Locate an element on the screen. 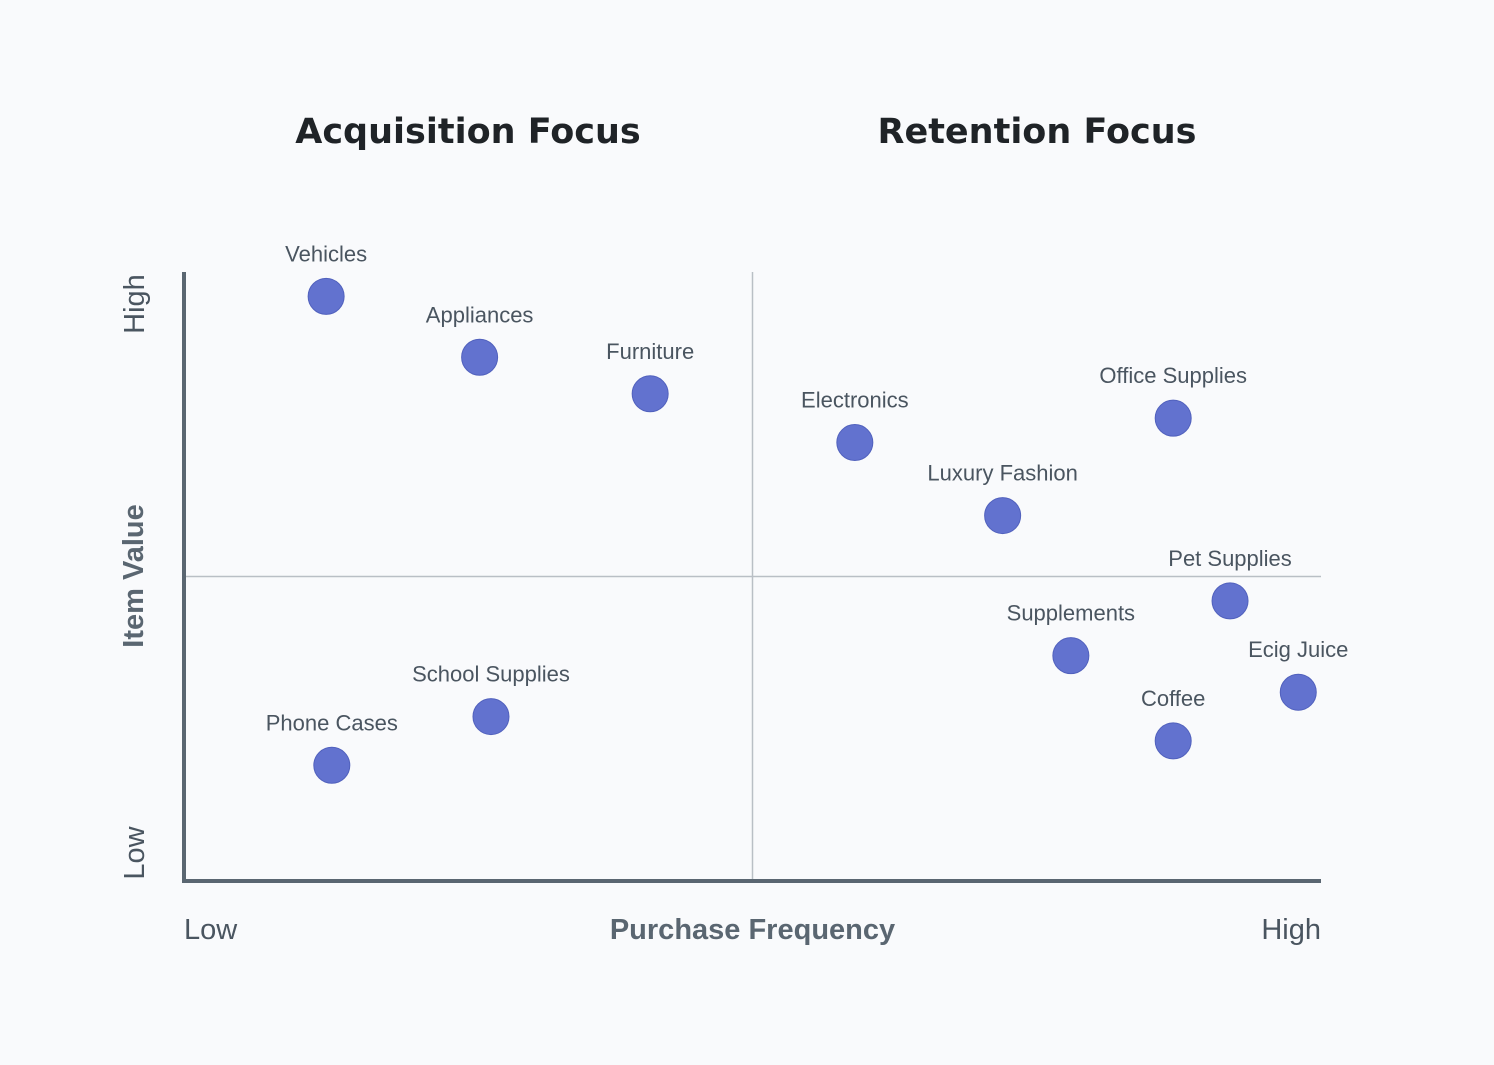 The height and width of the screenshot is (1065, 1494). data-point-school-supplies: School Supplies is located at coordinates (491, 699).